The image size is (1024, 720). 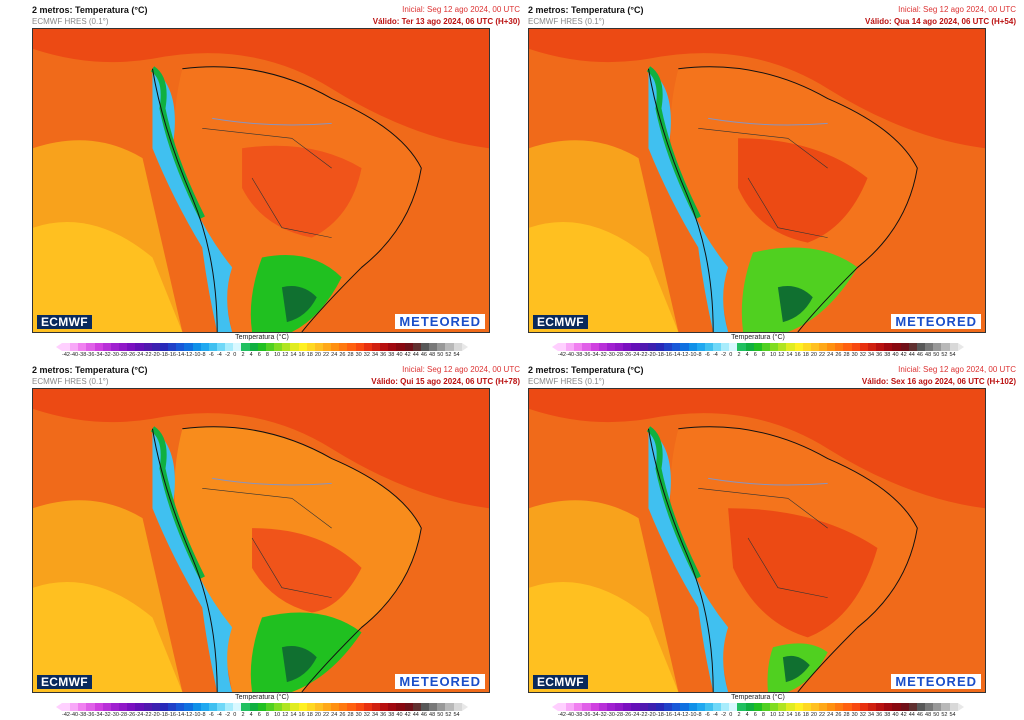 I want to click on legend-tick-label: 28, so click(x=846, y=715).